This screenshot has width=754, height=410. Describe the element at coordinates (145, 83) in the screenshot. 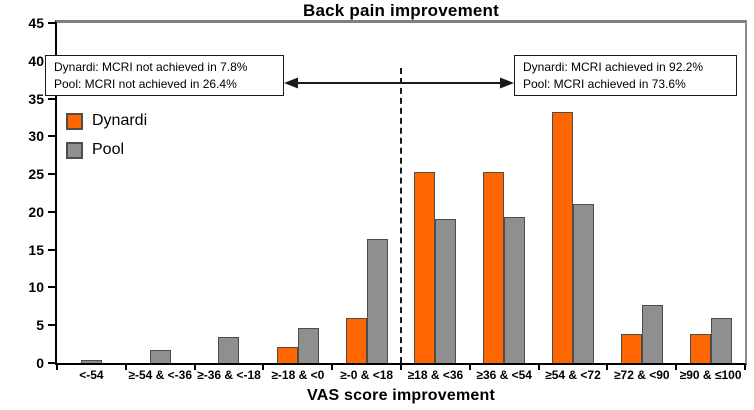

I see `callout-line: Pool: MCRI not achieved in 26.4%` at that location.